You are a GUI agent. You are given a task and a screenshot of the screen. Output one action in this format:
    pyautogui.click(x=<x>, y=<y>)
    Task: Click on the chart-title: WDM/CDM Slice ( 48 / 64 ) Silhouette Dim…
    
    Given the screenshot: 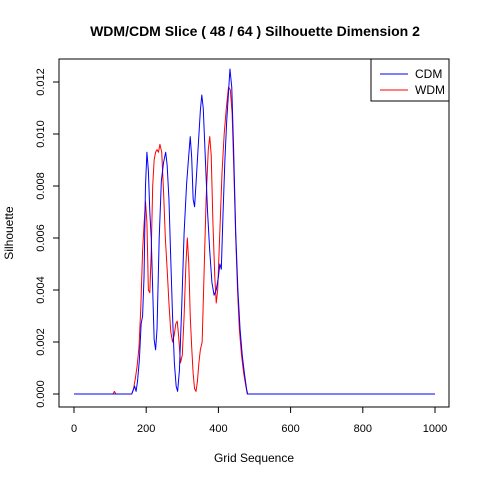 What is the action you would take?
    pyautogui.click(x=255, y=31)
    